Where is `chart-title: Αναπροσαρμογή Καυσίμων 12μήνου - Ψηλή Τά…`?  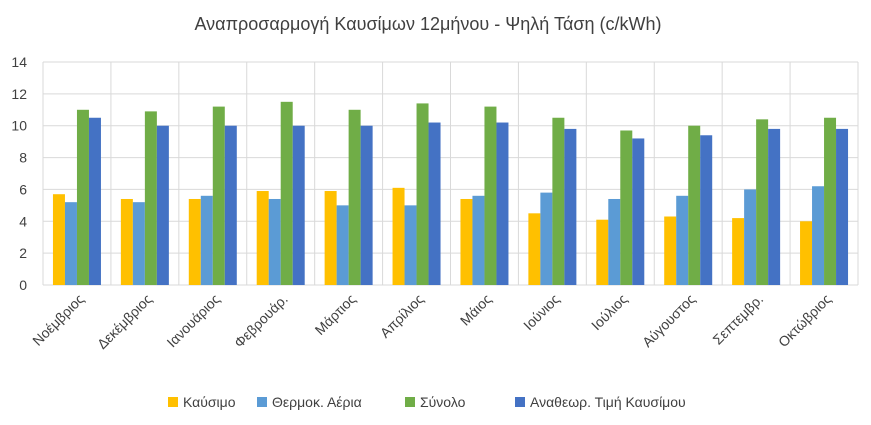
chart-title: Αναπροσαρμογή Καυσίμων 12μήνου - Ψηλή Τά… is located at coordinates (428, 24).